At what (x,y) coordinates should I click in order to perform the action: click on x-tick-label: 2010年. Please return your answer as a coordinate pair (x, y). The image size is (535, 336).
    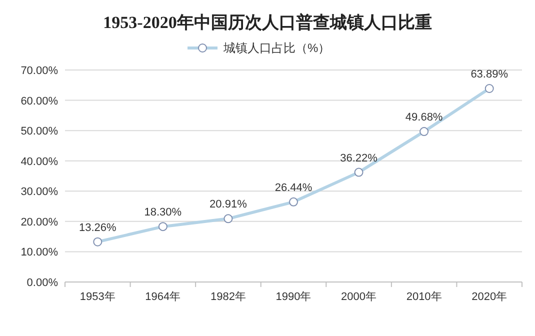
    Looking at the image, I should click on (424, 297).